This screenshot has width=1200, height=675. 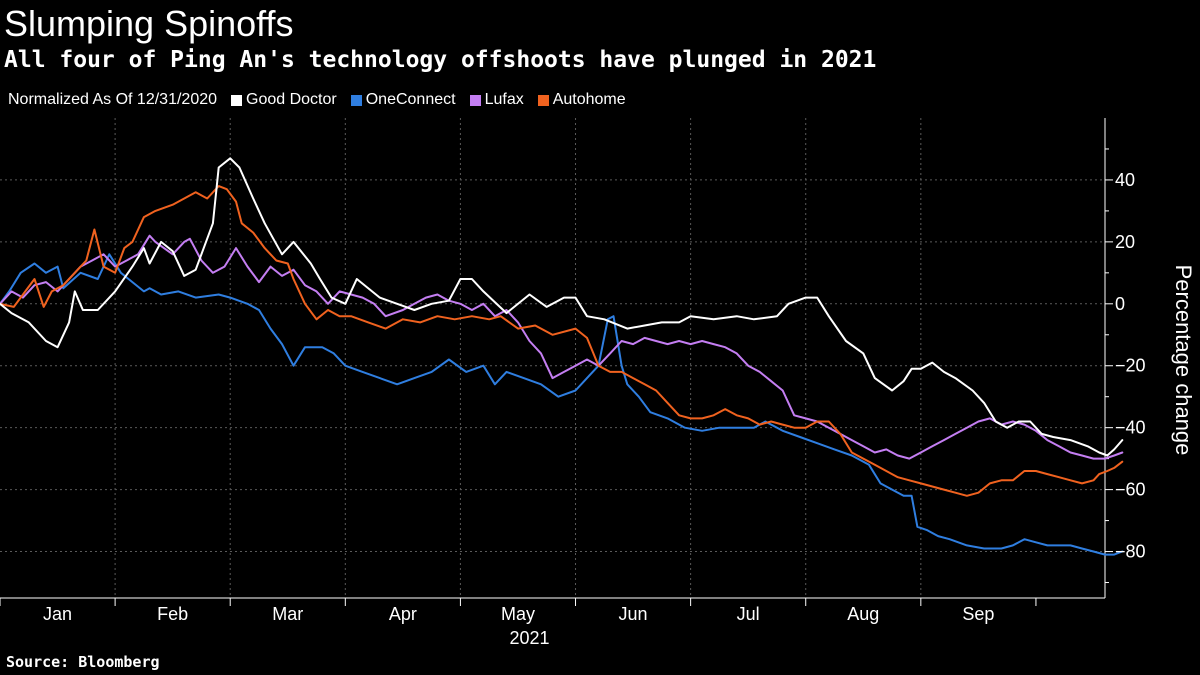 I want to click on x-tick-label: Sep, so click(x=978, y=614).